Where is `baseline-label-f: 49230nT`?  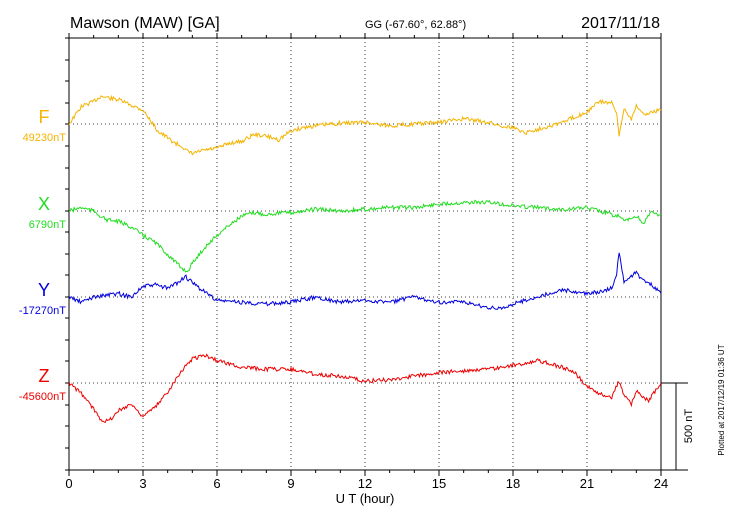
baseline-label-f: 49230nT is located at coordinates (45, 138).